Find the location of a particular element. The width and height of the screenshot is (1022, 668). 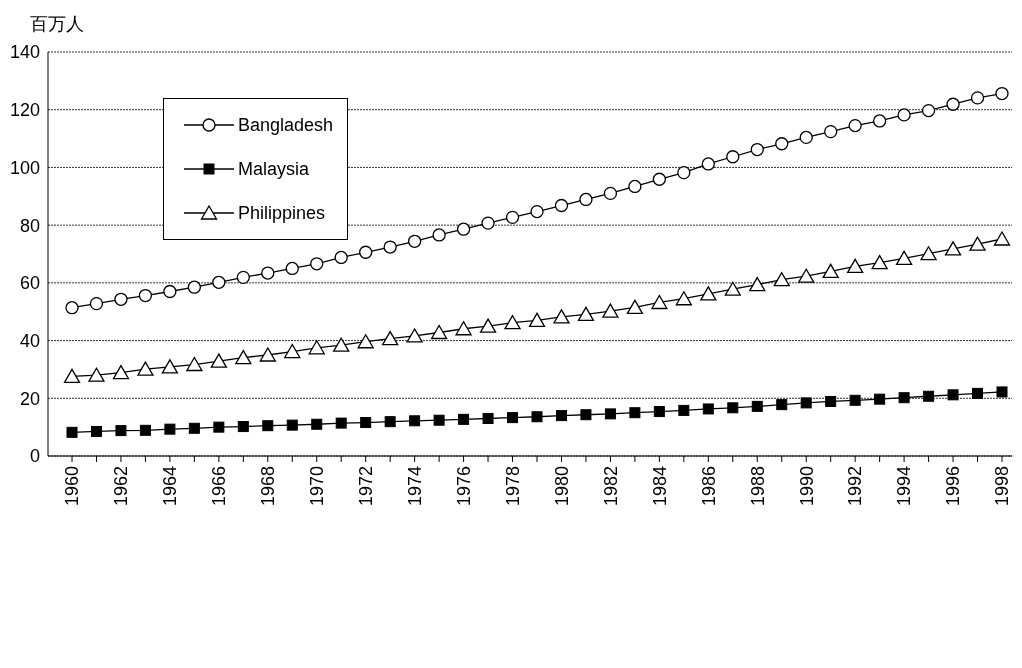

x-tick-label: 1966 is located at coordinates (219, 486).